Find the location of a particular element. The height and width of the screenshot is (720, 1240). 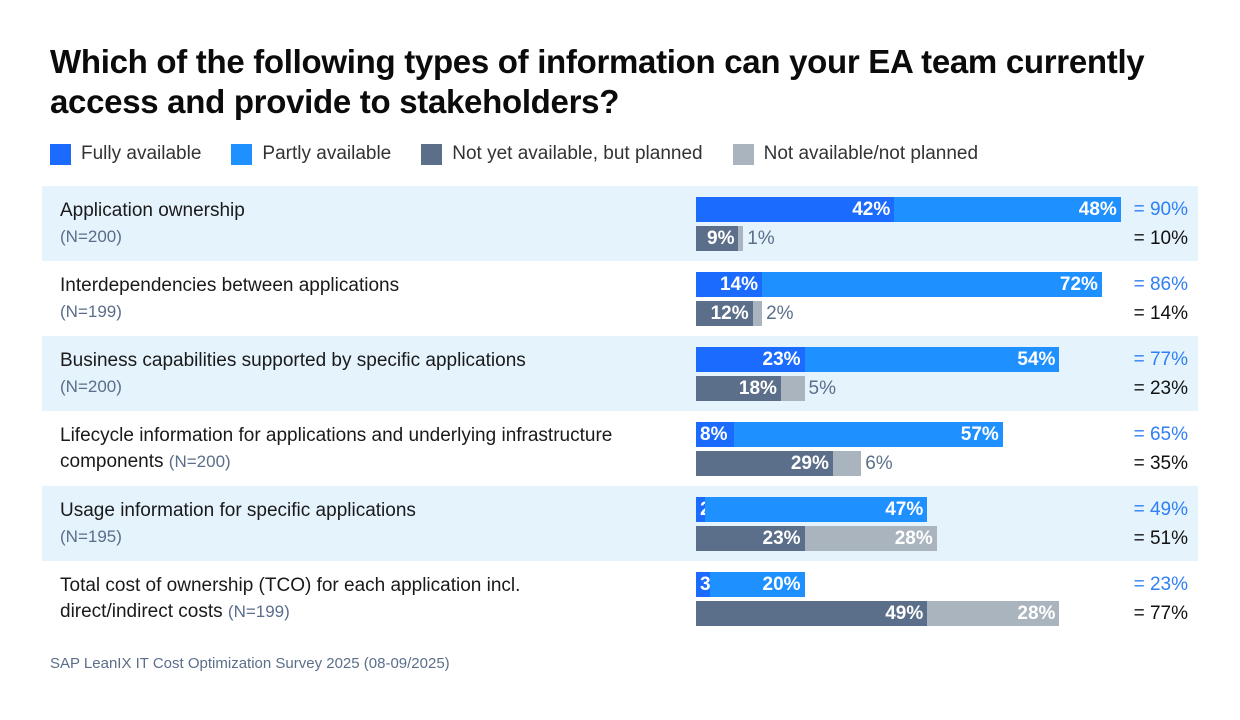

category-text: Interdependencies between applications is located at coordinates (230, 285).